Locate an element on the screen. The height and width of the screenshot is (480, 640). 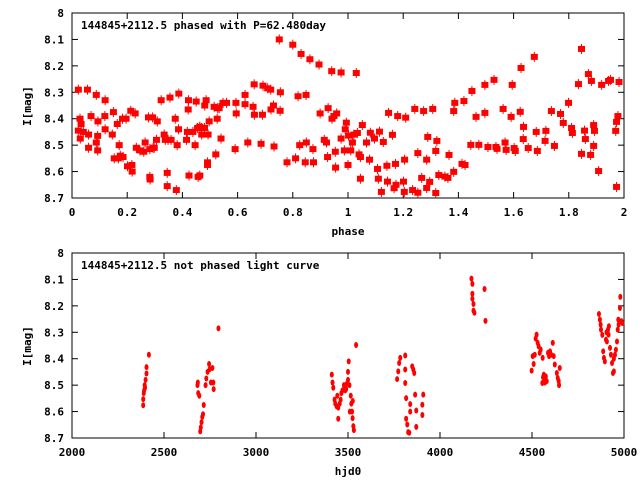
y-tick-label: 8.7 is located at coordinates (54, 438).